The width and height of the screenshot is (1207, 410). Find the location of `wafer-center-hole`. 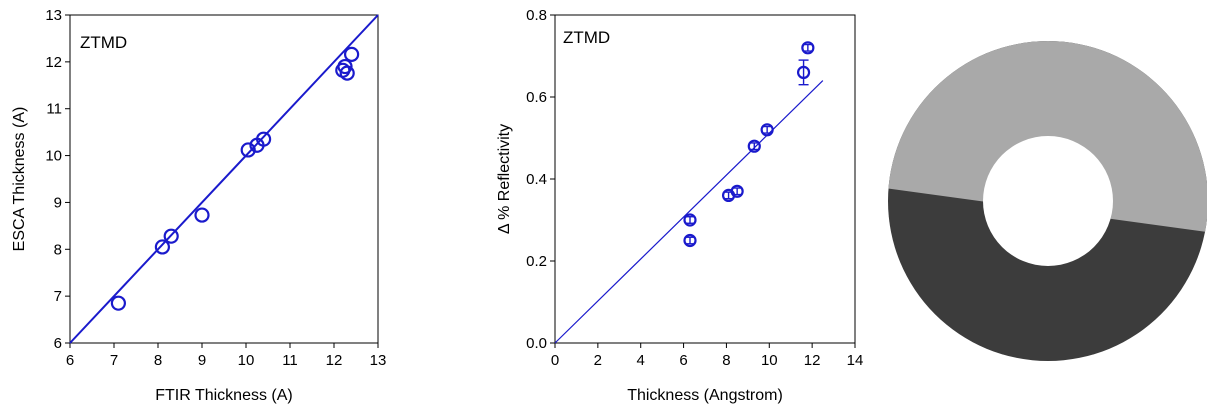

wafer-center-hole is located at coordinates (1048, 201).